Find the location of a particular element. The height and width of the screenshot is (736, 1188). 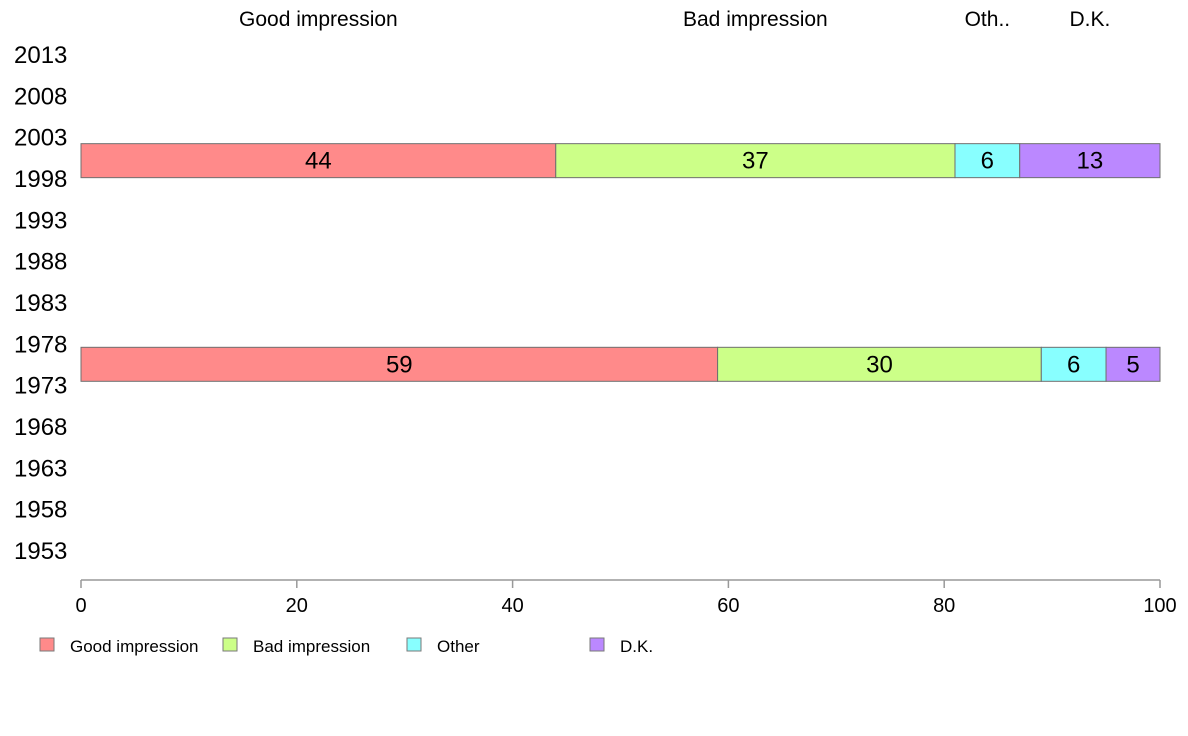

data-label-bad-impression-1978: 30 is located at coordinates (879, 364).